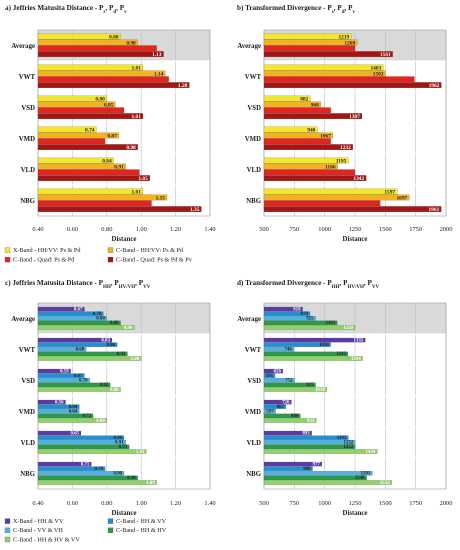 The height and width of the screenshot is (550, 460). I want to click on legend-entry: C-Band - Quad: Ps & Pd, so click(44, 260).